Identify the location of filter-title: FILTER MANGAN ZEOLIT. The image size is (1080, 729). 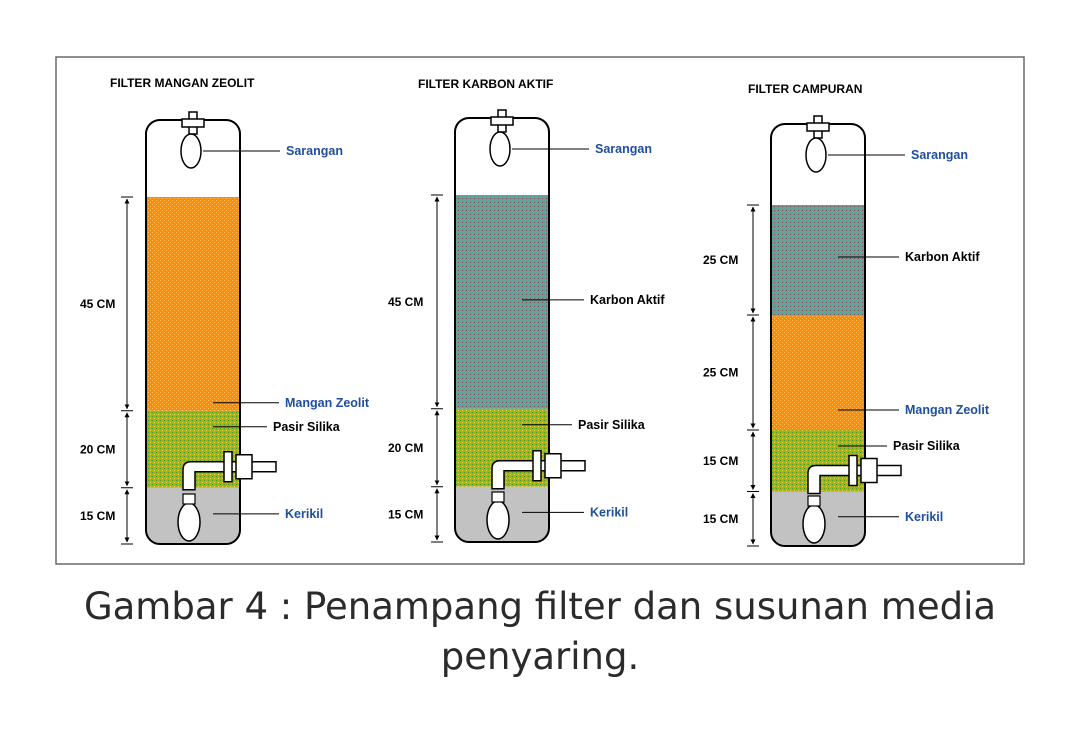
(182, 83).